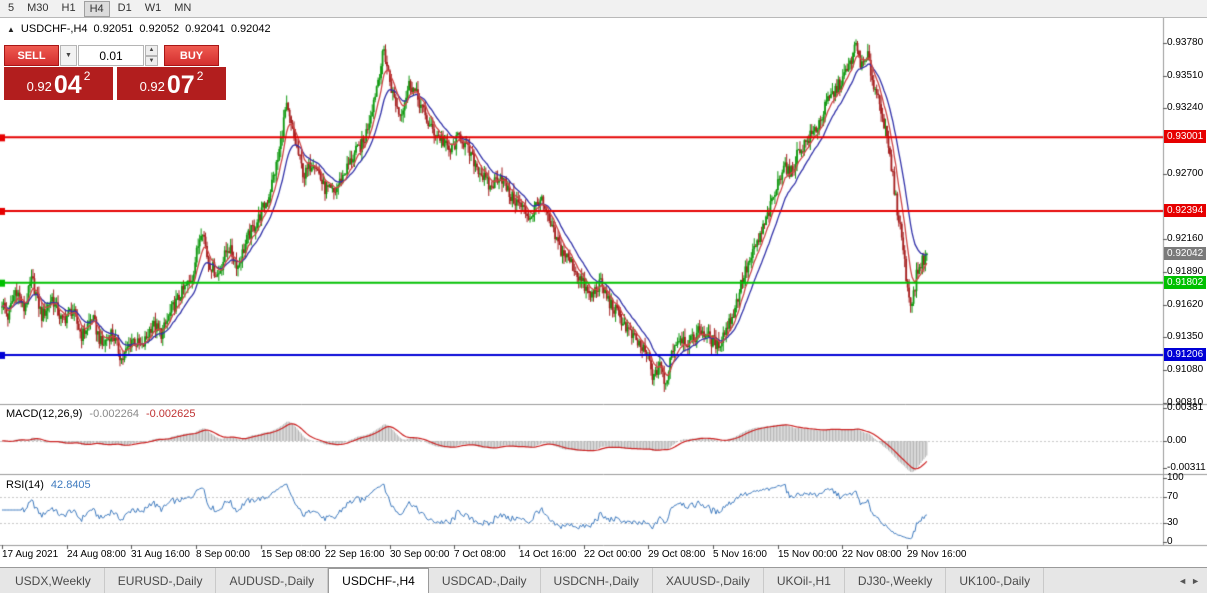 This screenshot has height=593, width=1207. I want to click on tab-audusd-daily: AUDUSD-,Daily, so click(272, 580).